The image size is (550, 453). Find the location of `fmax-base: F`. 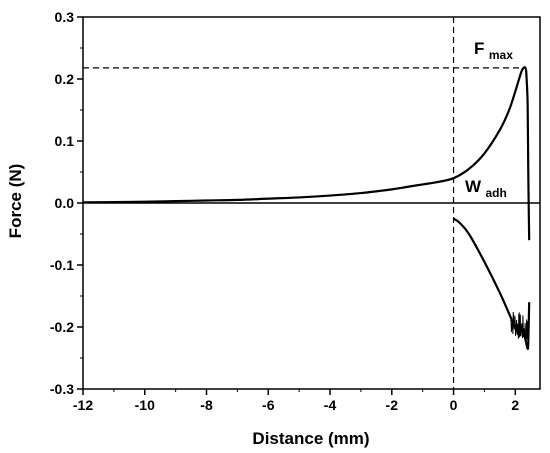

fmax-base: F is located at coordinates (479, 48).